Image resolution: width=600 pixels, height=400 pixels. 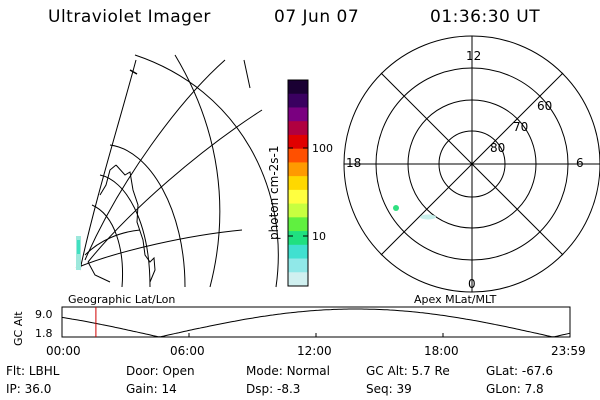 I want to click on status-gain: Gain: 14, so click(x=151, y=389).